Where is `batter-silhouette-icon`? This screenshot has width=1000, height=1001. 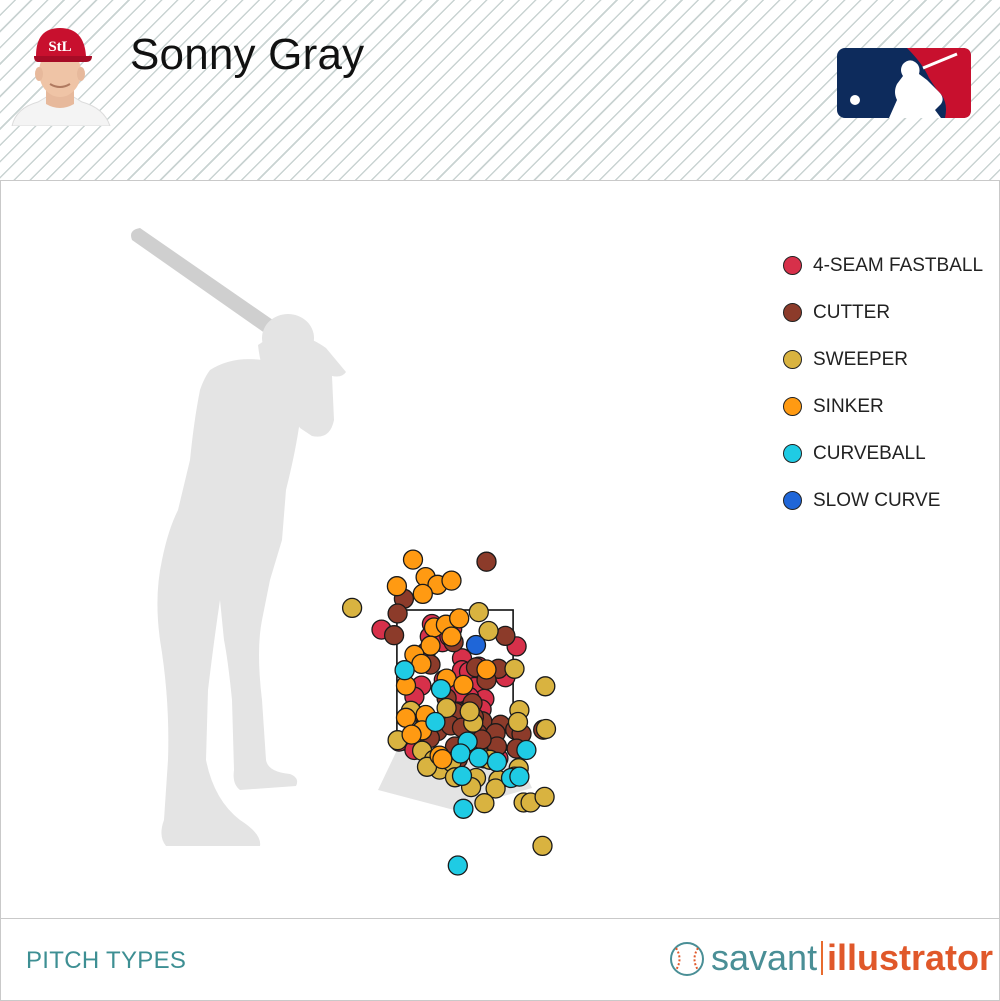
batter-silhouette-icon is located at coordinates (238, 537).